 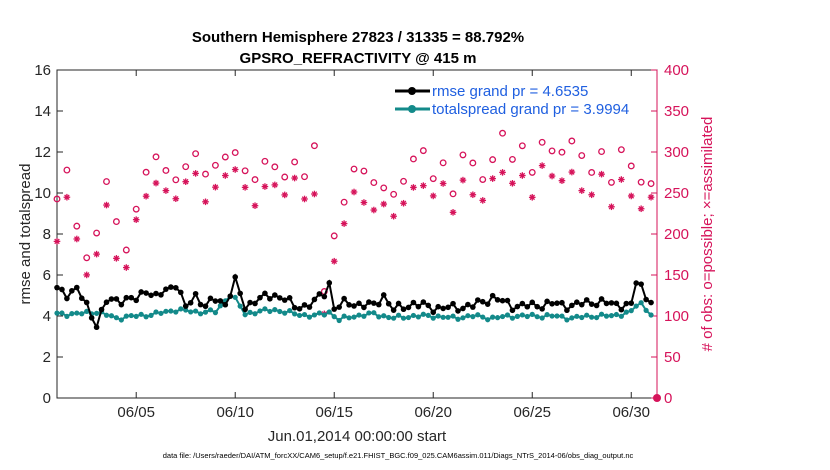 What do you see at coordinates (532, 412) in the screenshot?
I see `x-tick-label: 06/25` at bounding box center [532, 412].